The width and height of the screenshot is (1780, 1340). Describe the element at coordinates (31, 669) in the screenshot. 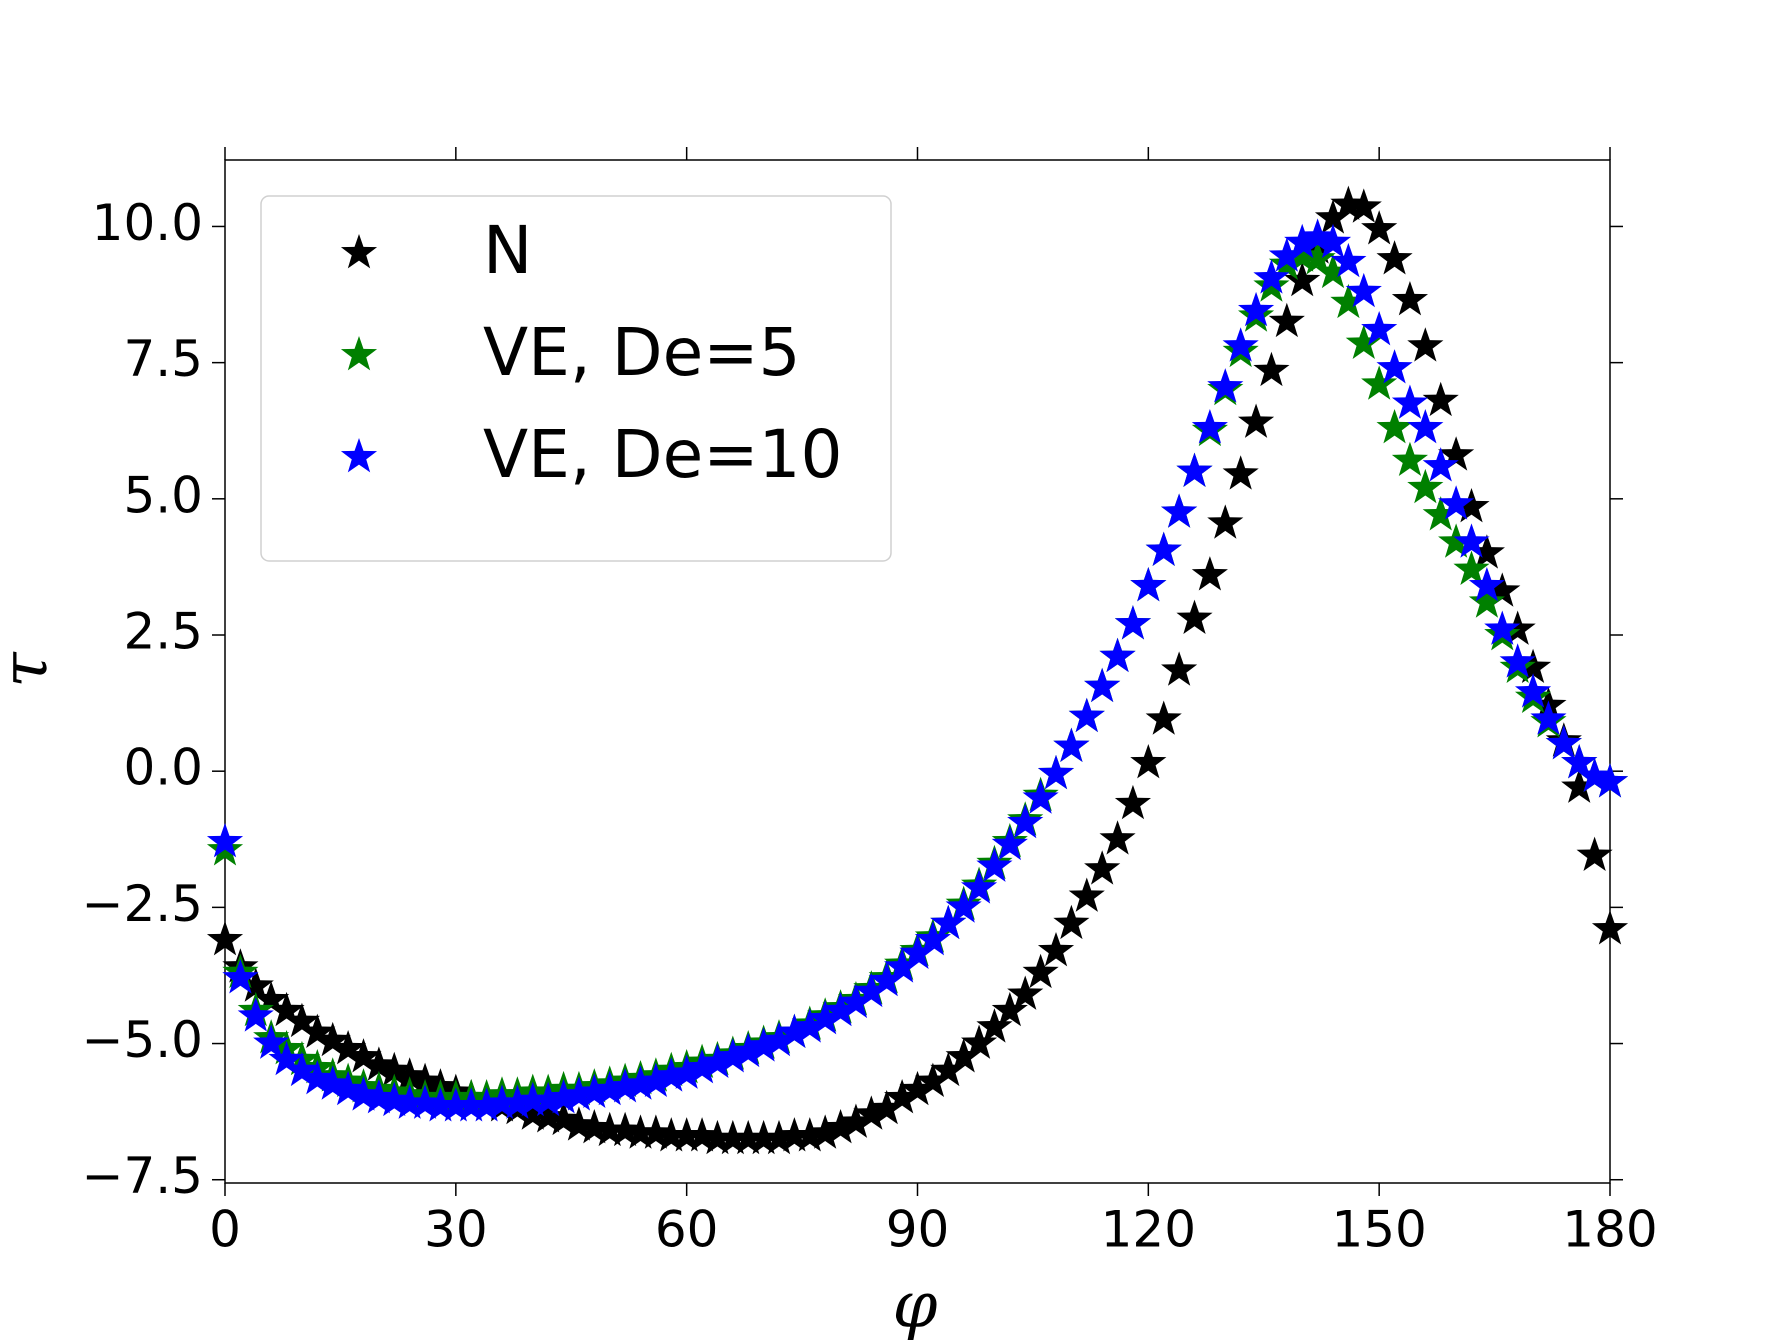

I see `y-axis-label: τ` at that location.